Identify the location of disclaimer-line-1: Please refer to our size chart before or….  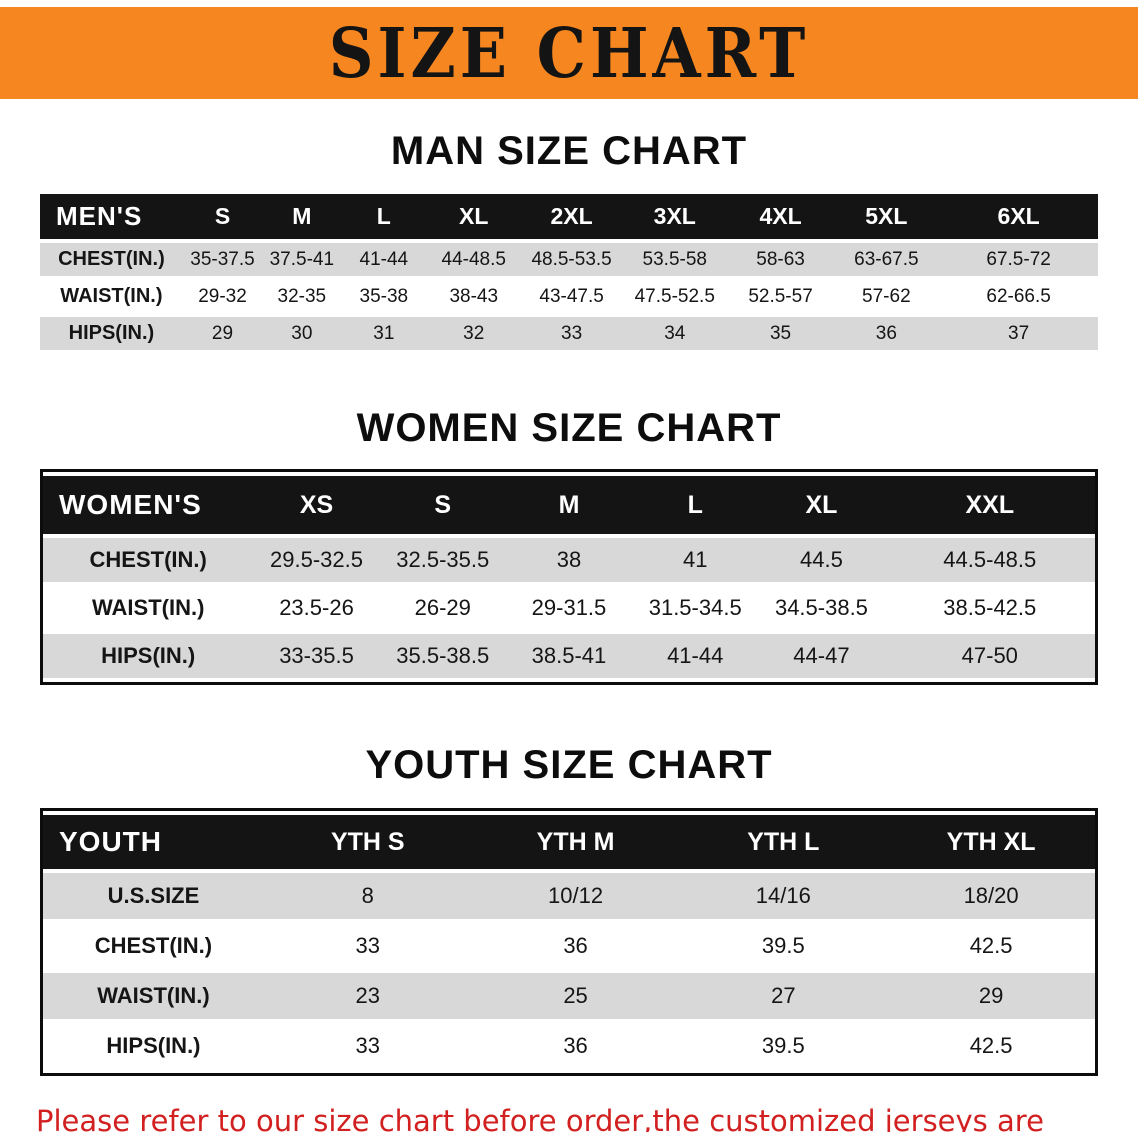
(540, 1118).